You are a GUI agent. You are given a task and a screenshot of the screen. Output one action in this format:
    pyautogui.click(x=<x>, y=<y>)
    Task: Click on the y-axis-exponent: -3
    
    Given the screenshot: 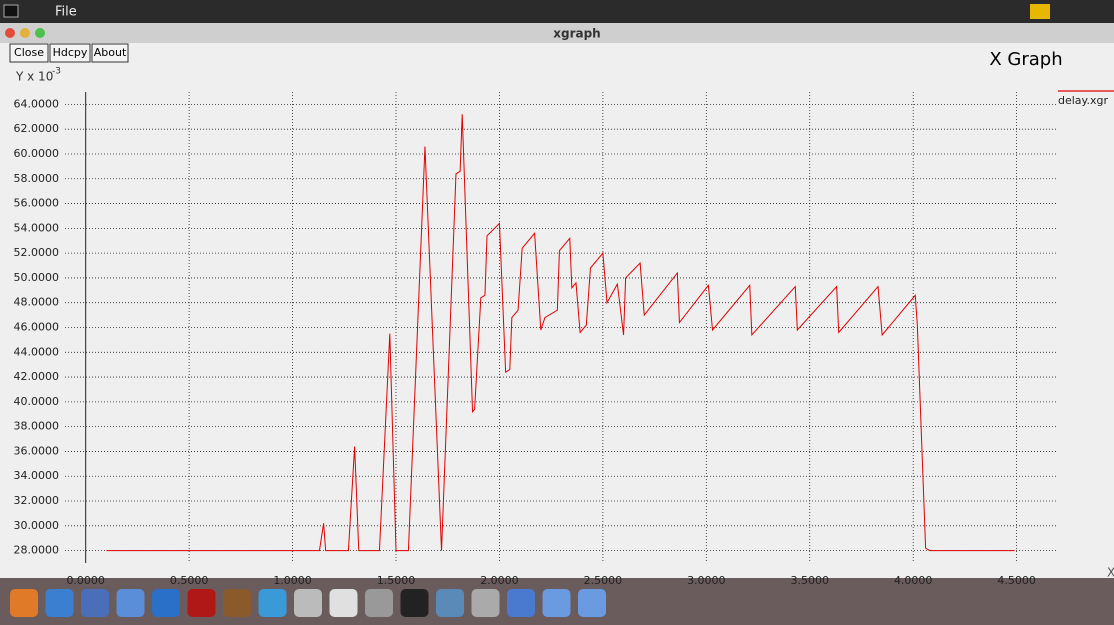 What is the action you would take?
    pyautogui.click(x=56, y=72)
    